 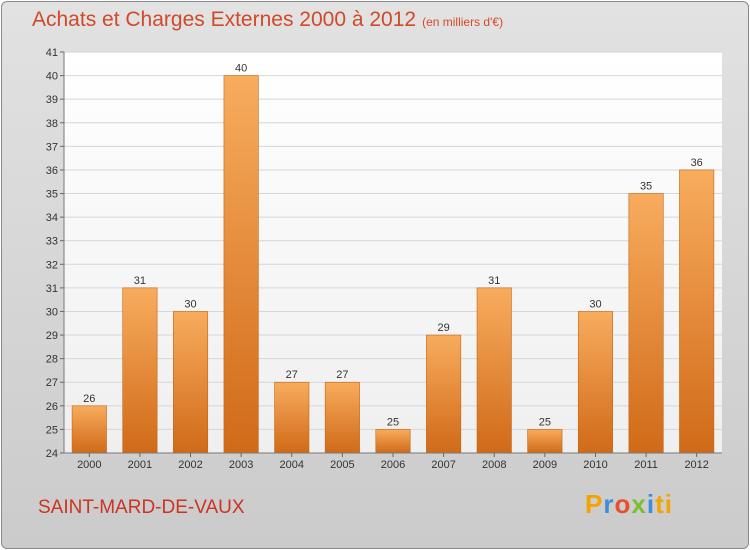 I want to click on x-tick-label: 2008, so click(x=494, y=465).